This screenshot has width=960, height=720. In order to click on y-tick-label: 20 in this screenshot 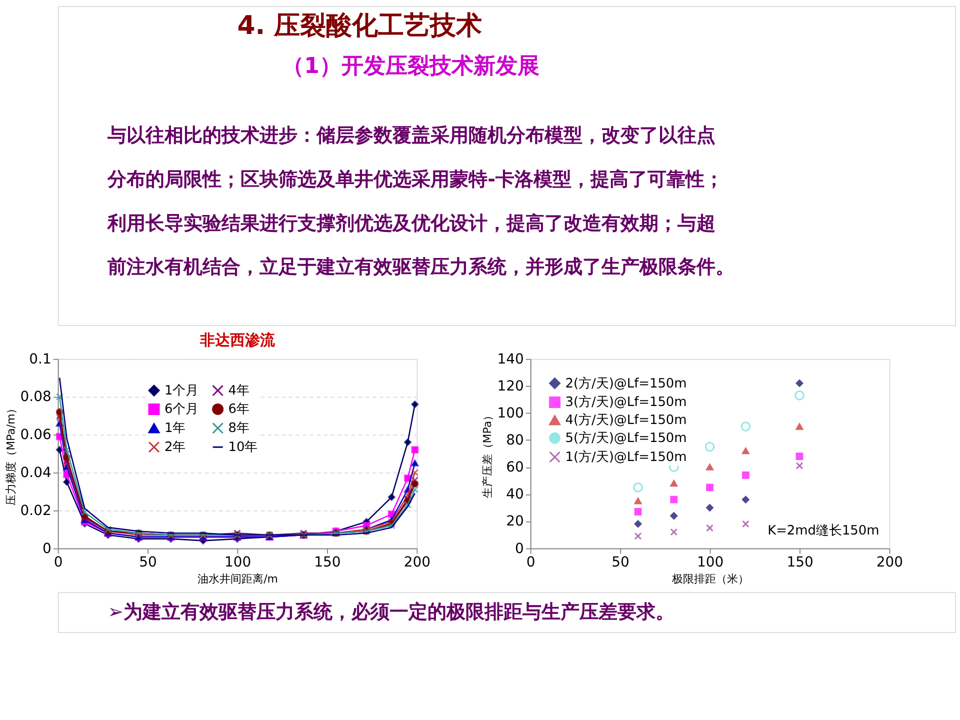, I will do `click(515, 522)`.